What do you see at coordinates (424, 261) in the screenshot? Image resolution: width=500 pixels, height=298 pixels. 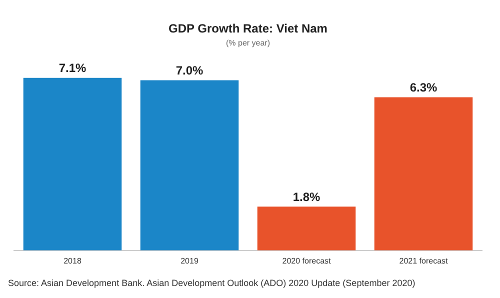 I see `x-tick-label: 2021 forecast` at bounding box center [424, 261].